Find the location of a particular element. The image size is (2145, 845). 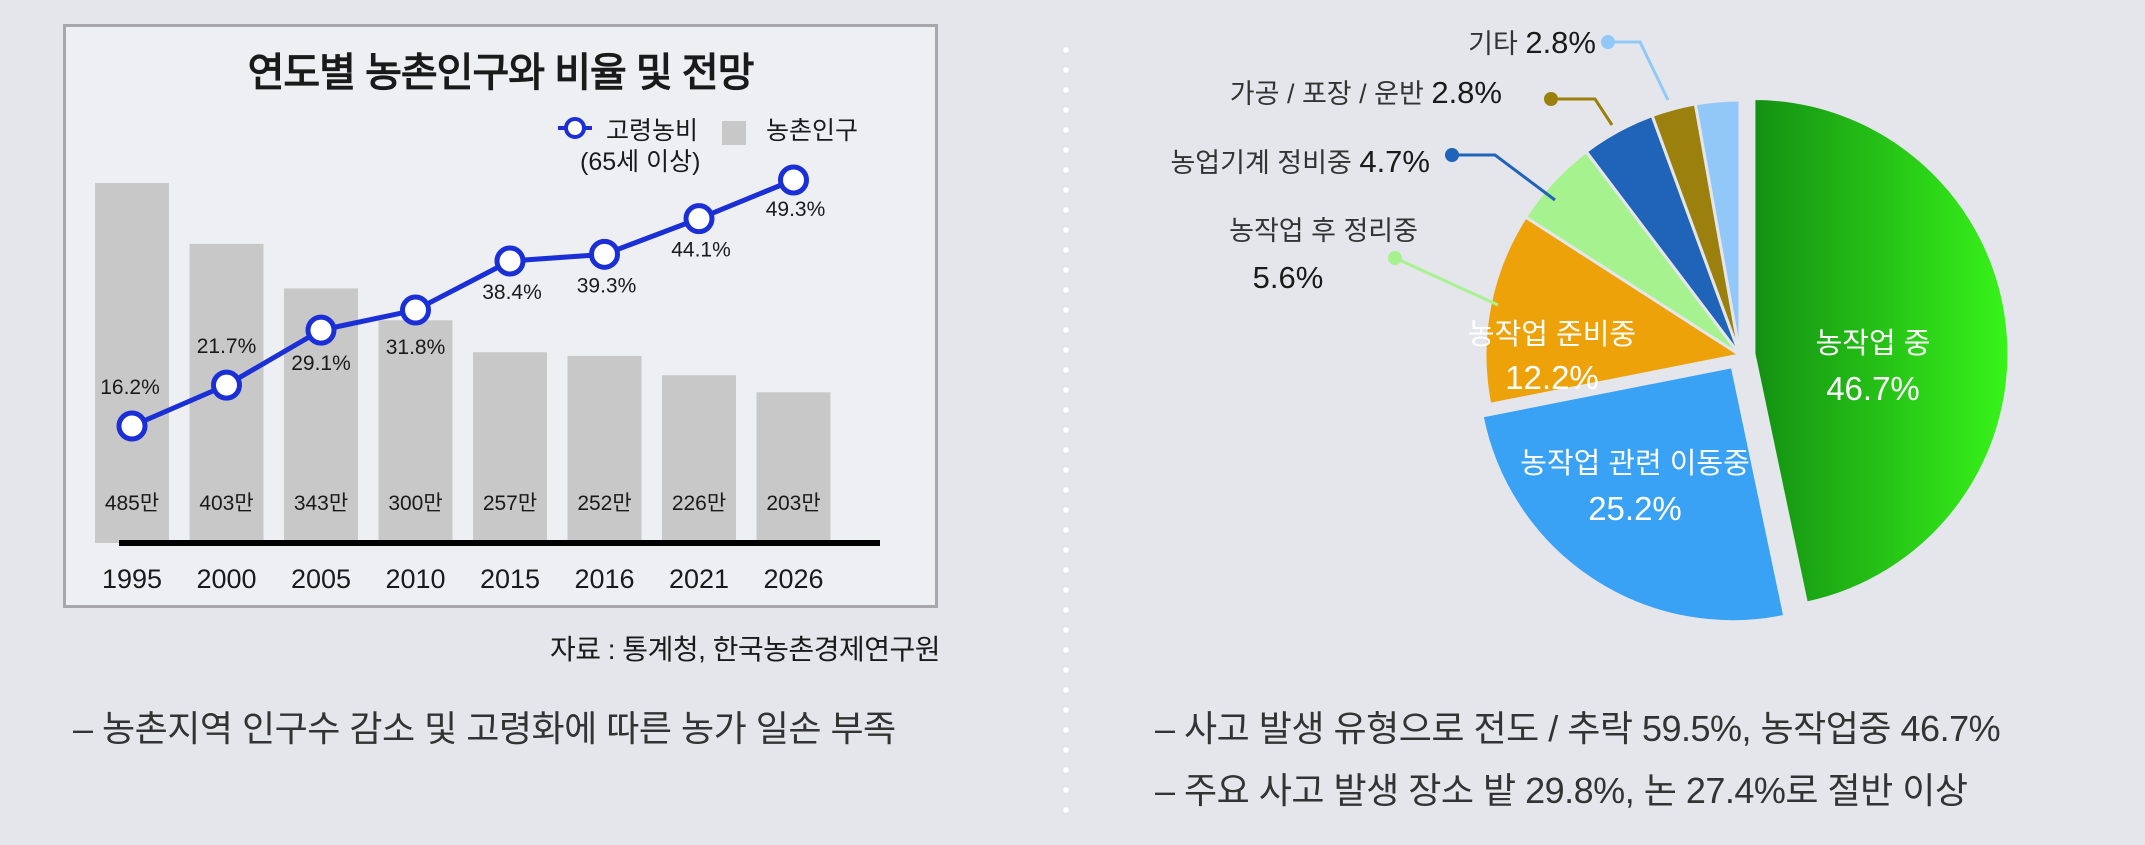

line-legend-sublabel: (65세 이상) is located at coordinates (640, 162).